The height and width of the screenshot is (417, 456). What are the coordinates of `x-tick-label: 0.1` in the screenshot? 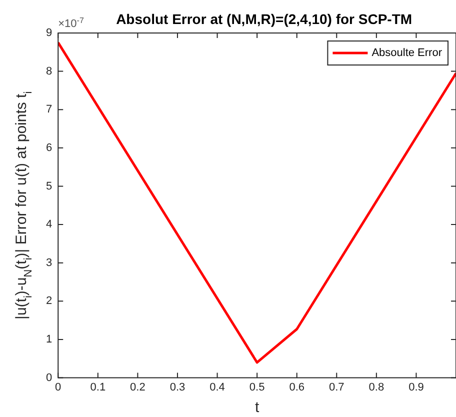 It's located at (98, 387).